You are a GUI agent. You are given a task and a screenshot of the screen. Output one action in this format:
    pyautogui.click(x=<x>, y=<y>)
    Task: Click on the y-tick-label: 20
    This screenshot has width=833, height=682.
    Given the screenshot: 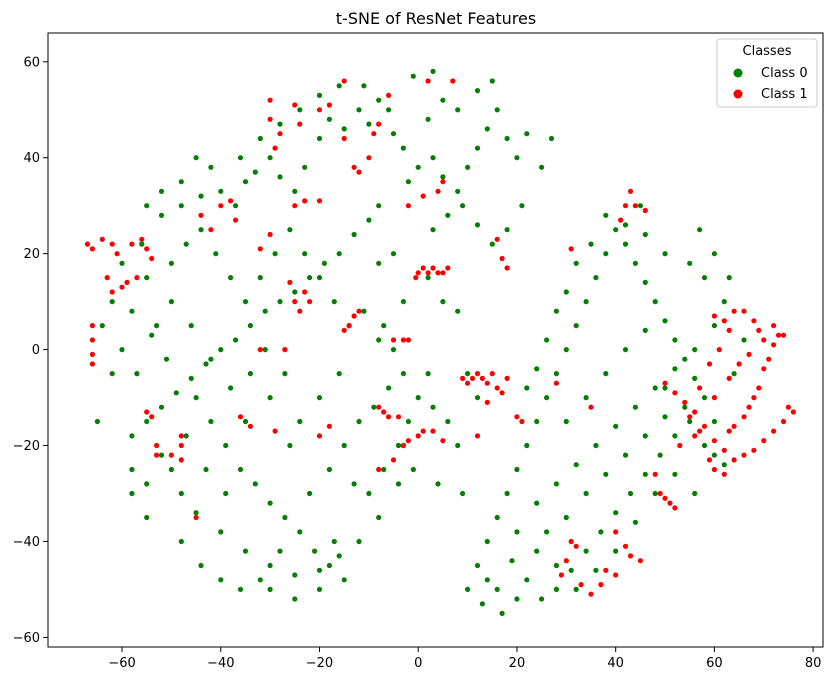 What is the action you would take?
    pyautogui.click(x=31, y=254)
    